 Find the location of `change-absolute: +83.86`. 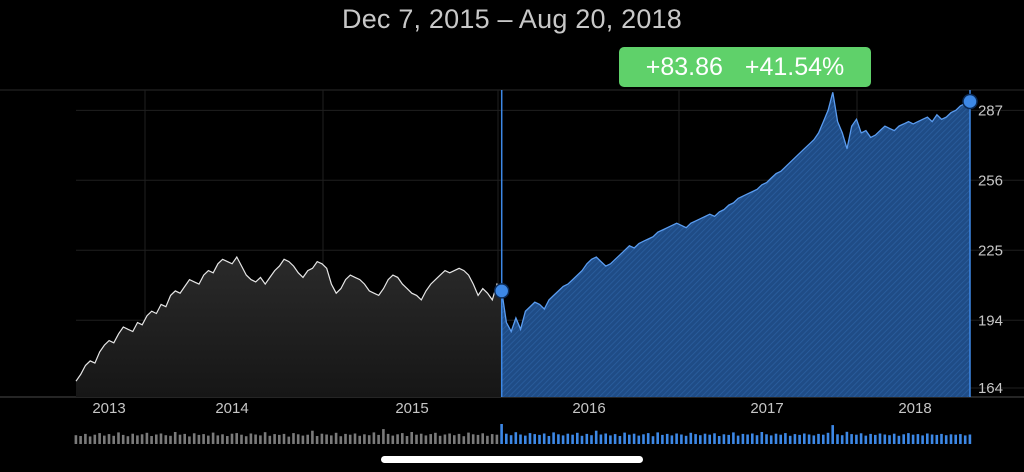

change-absolute: +83.86 is located at coordinates (684, 66).